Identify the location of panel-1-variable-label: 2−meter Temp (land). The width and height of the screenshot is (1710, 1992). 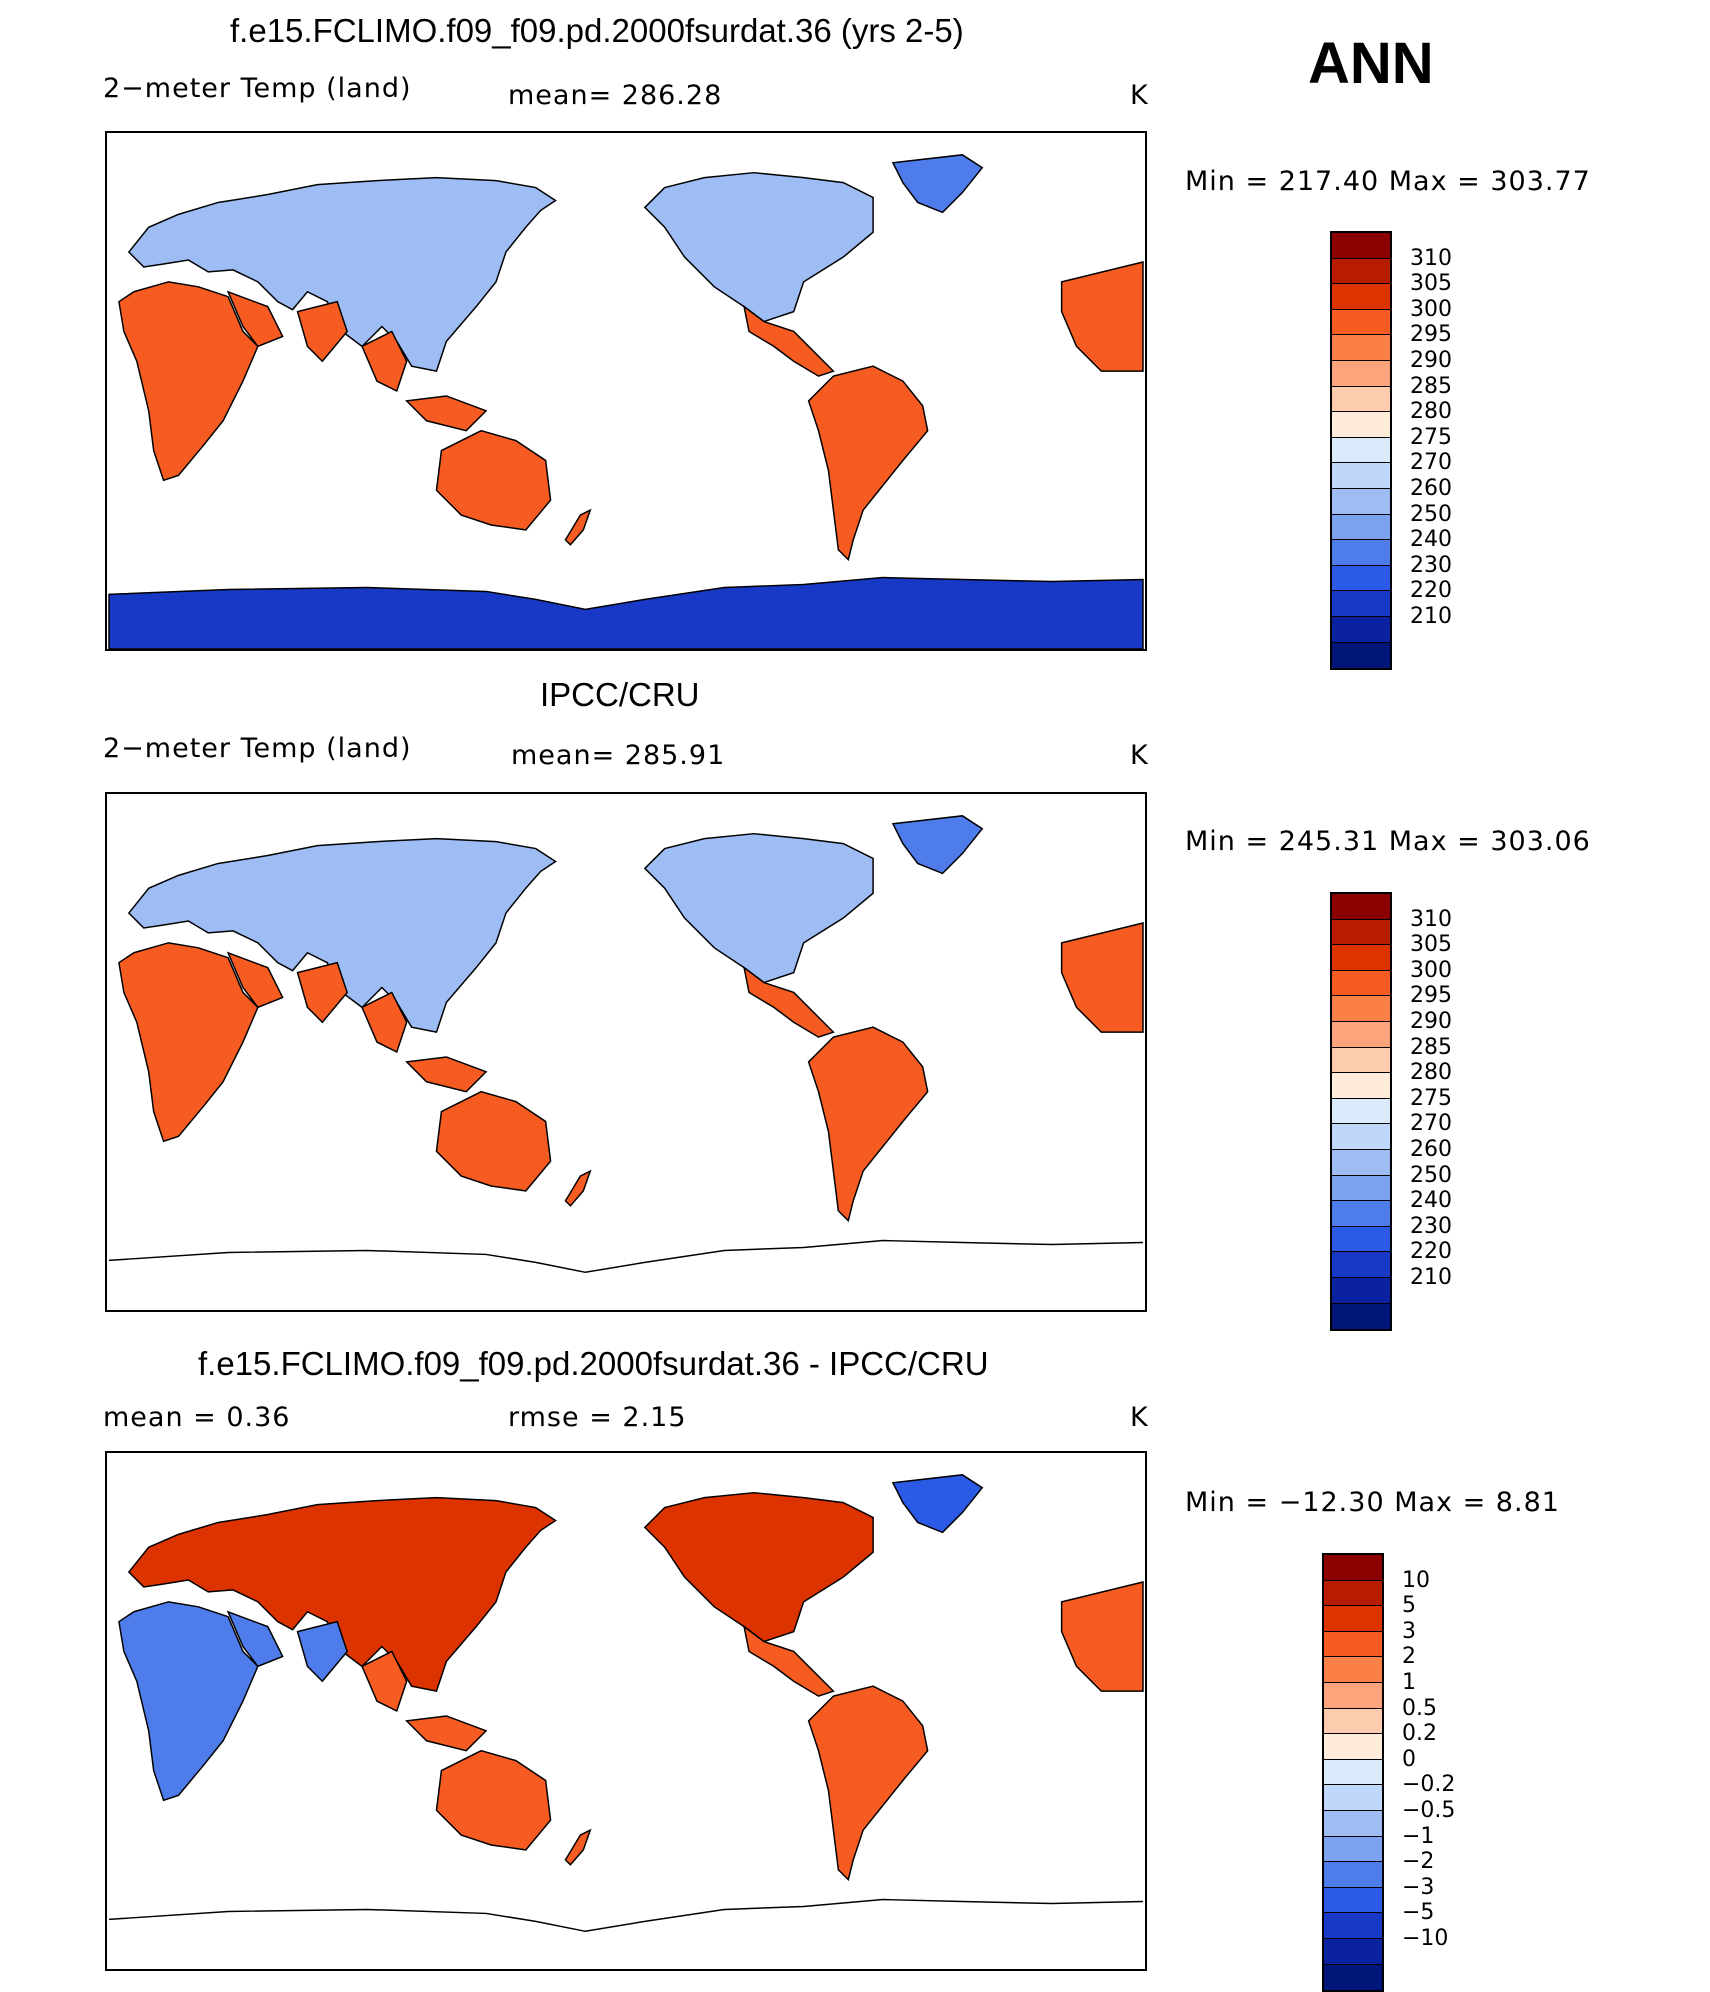
(257, 88).